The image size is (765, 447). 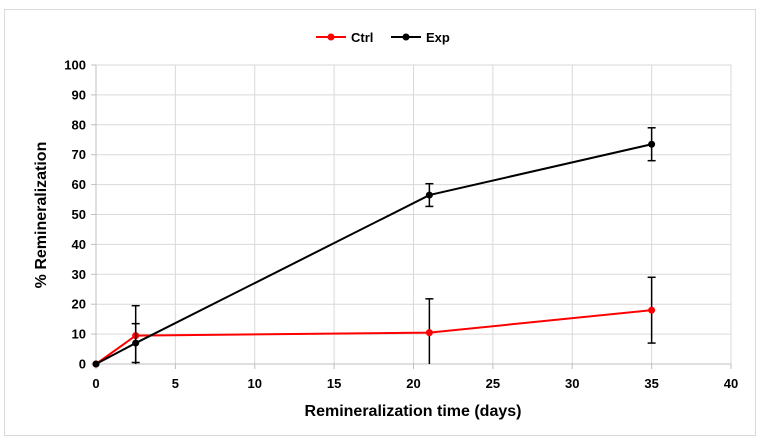 What do you see at coordinates (406, 37) in the screenshot?
I see `legend-exp-marker` at bounding box center [406, 37].